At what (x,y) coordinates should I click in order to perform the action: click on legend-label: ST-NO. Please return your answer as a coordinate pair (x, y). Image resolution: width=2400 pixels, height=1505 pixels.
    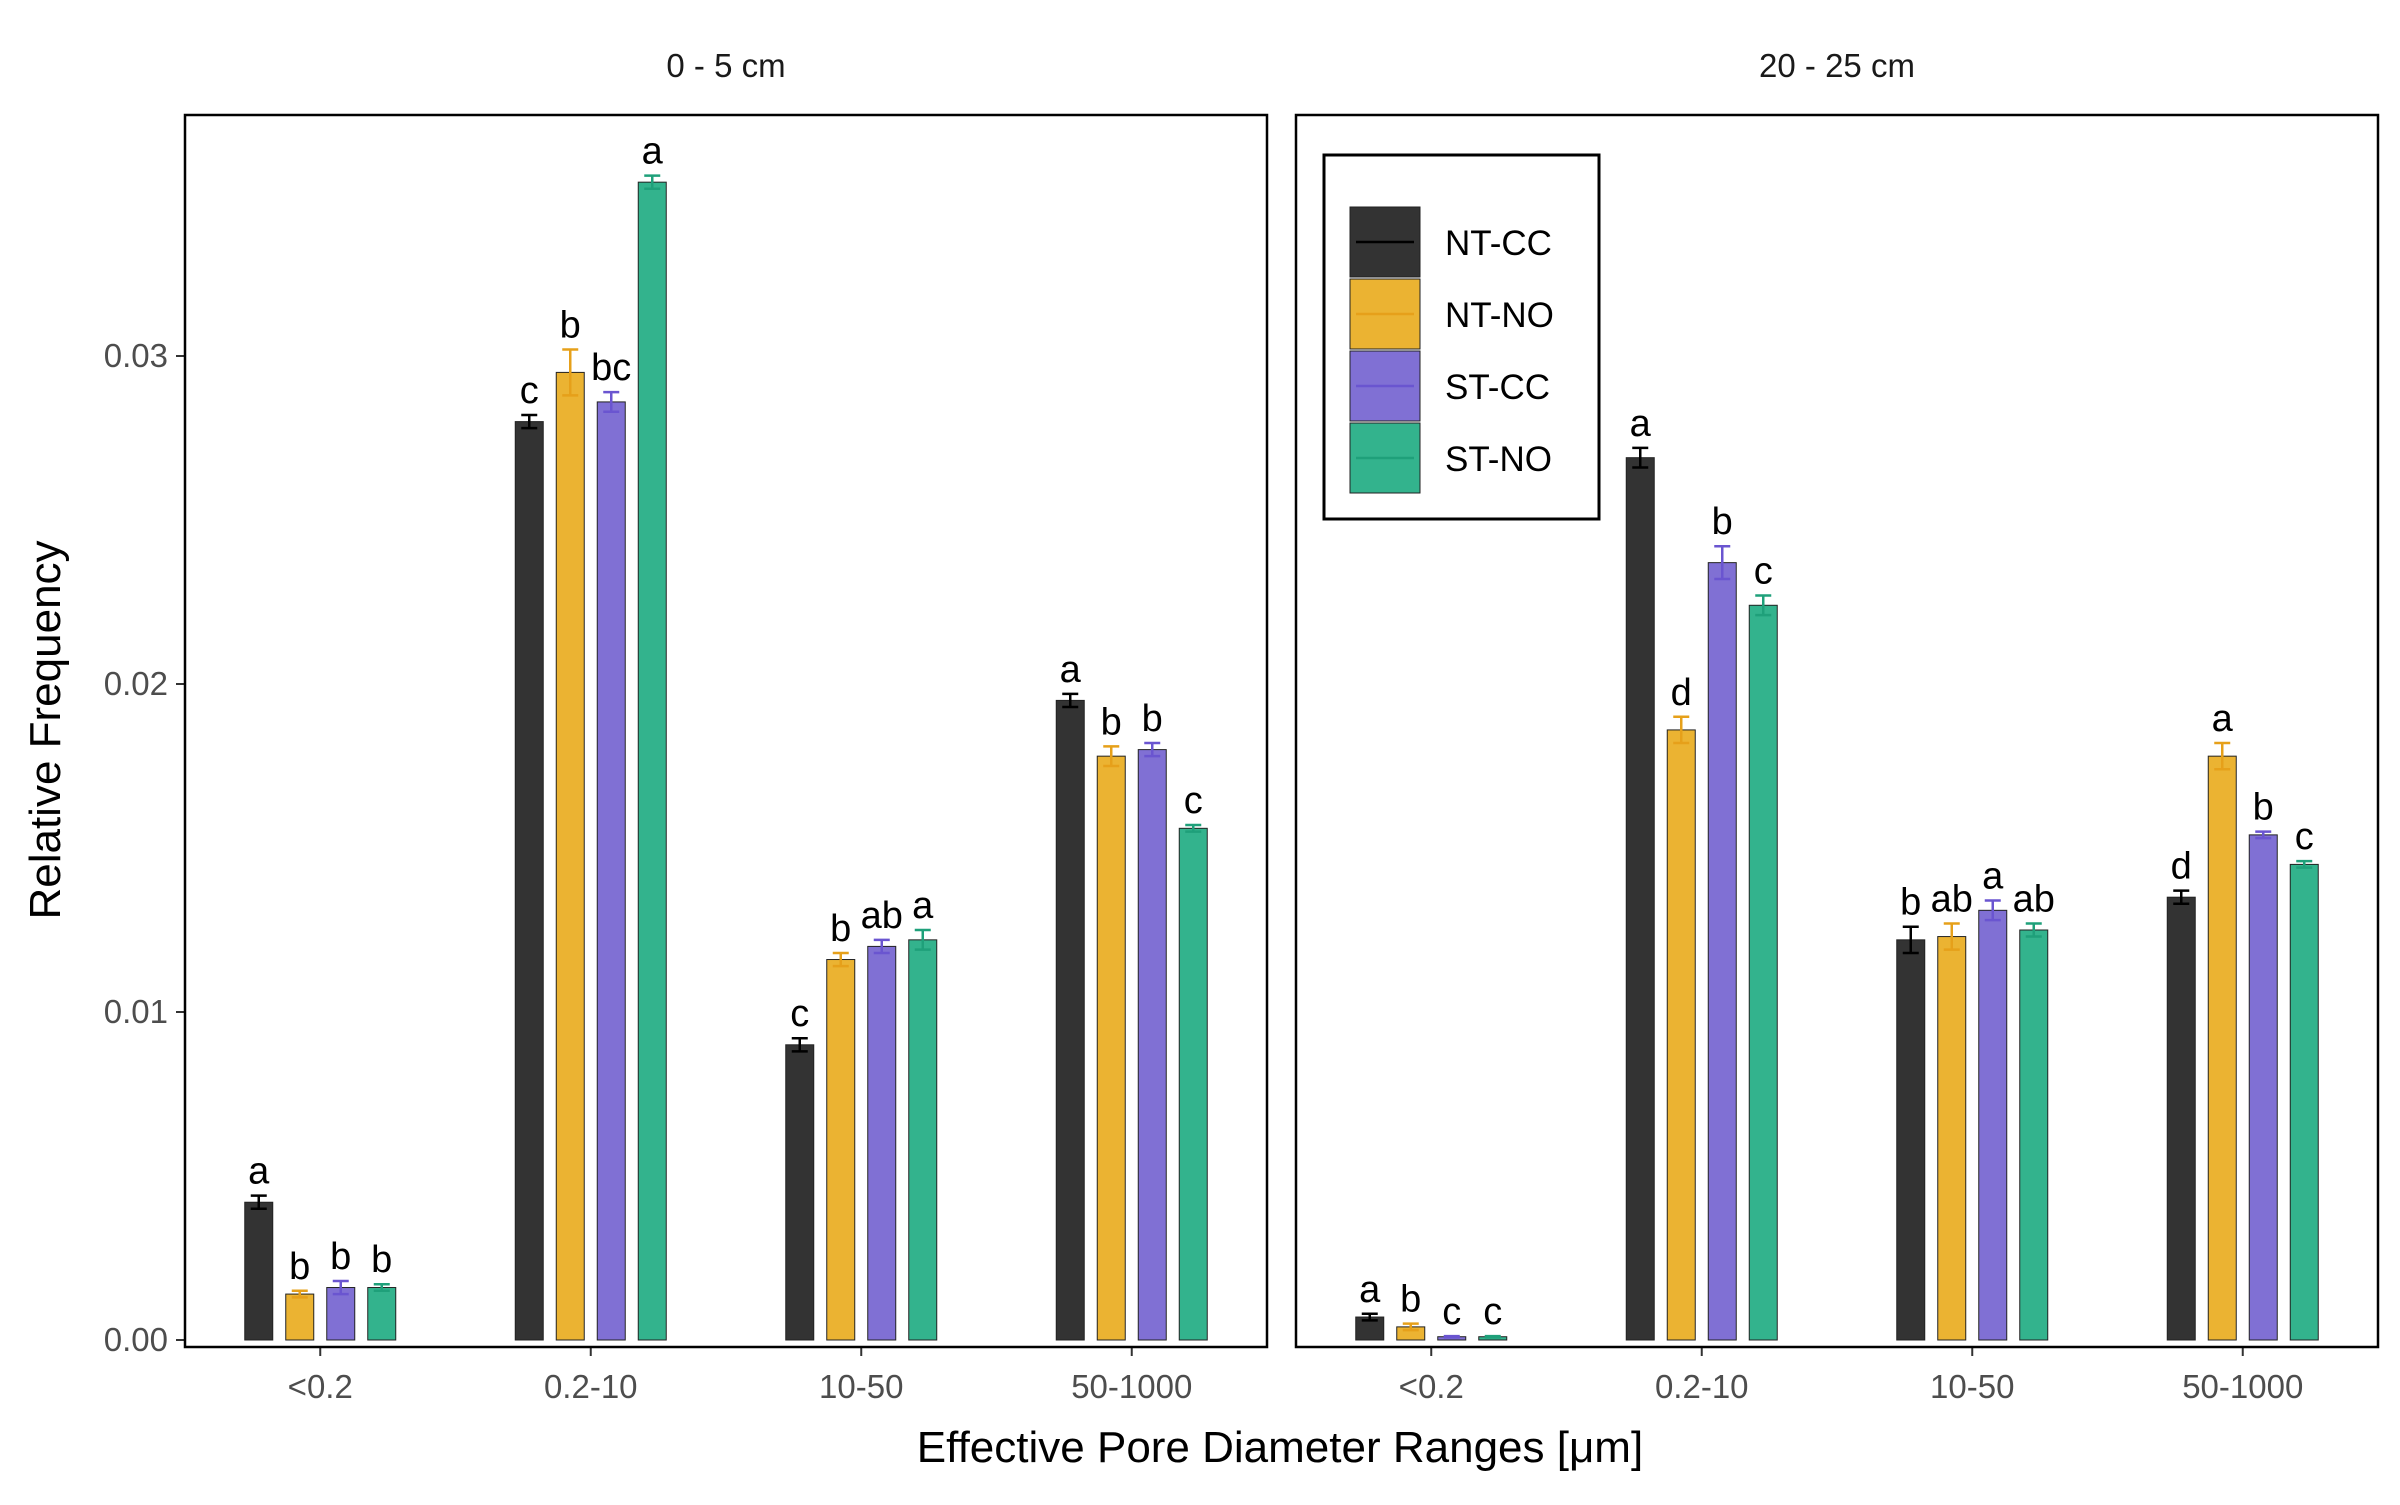
    Looking at the image, I should click on (1498, 459).